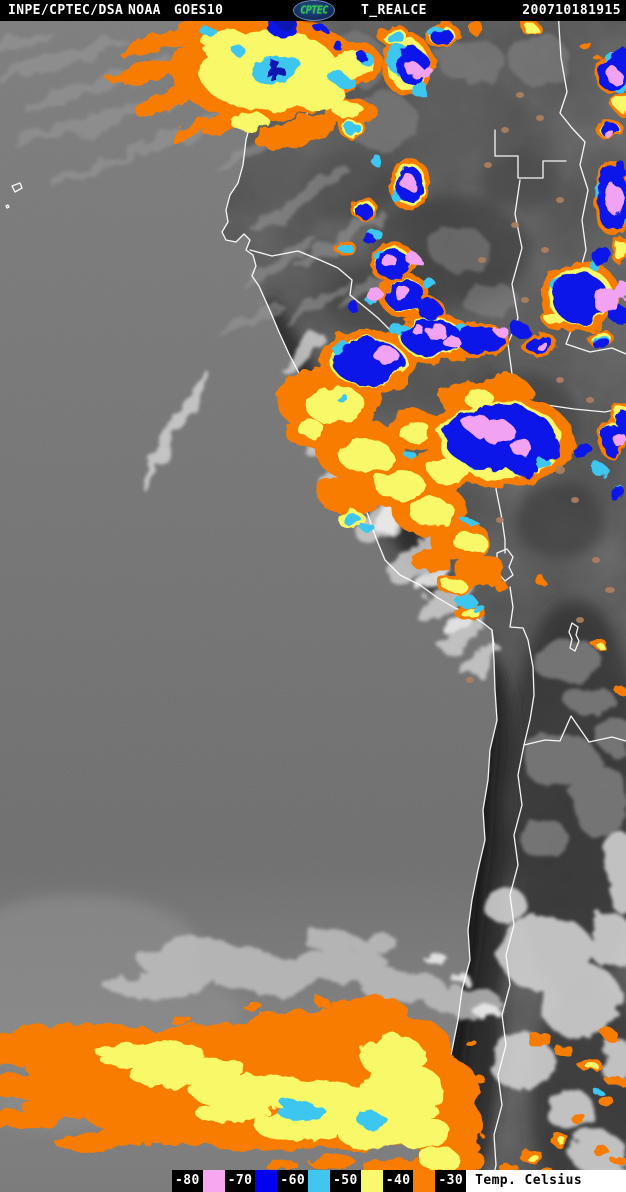 This screenshot has width=626, height=1192. Describe the element at coordinates (240, 1180) in the screenshot. I see `legend-label: -70` at that location.